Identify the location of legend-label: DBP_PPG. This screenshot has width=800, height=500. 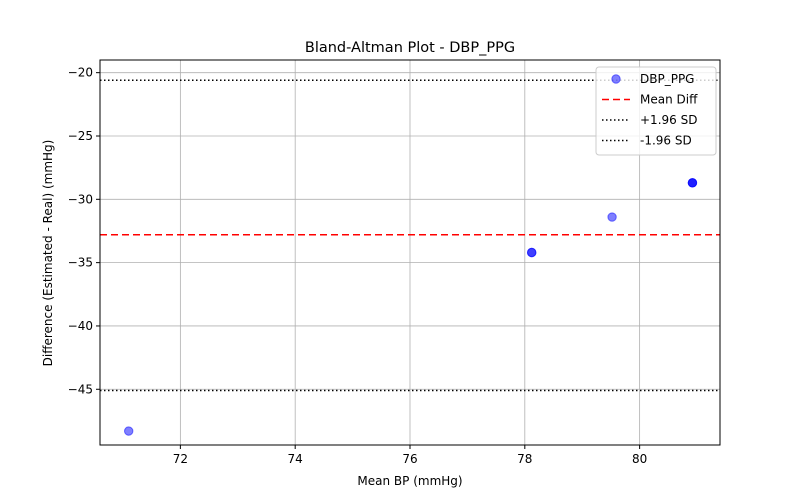
(667, 79).